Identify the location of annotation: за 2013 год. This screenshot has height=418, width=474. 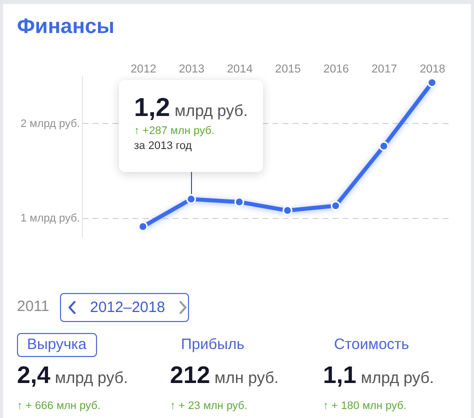
(163, 146).